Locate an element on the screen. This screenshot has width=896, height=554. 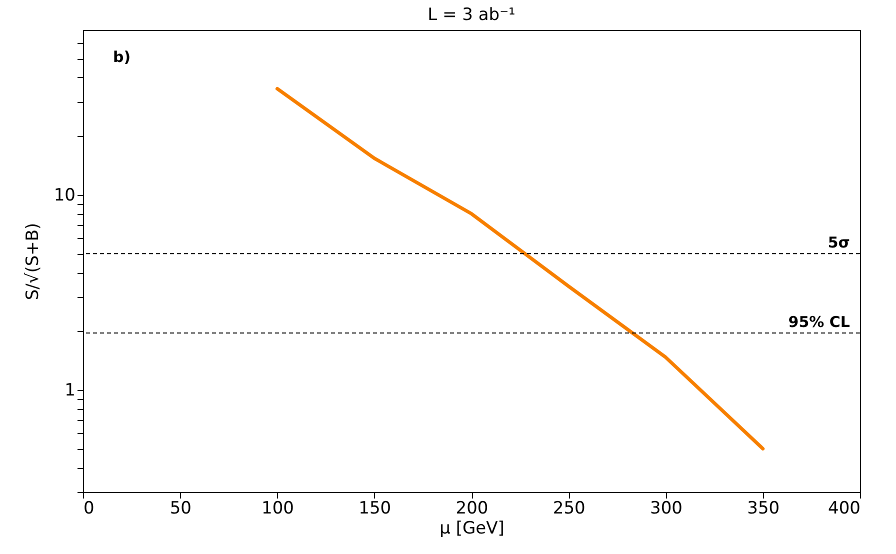
x-tick-label: 150 is located at coordinates (375, 508).